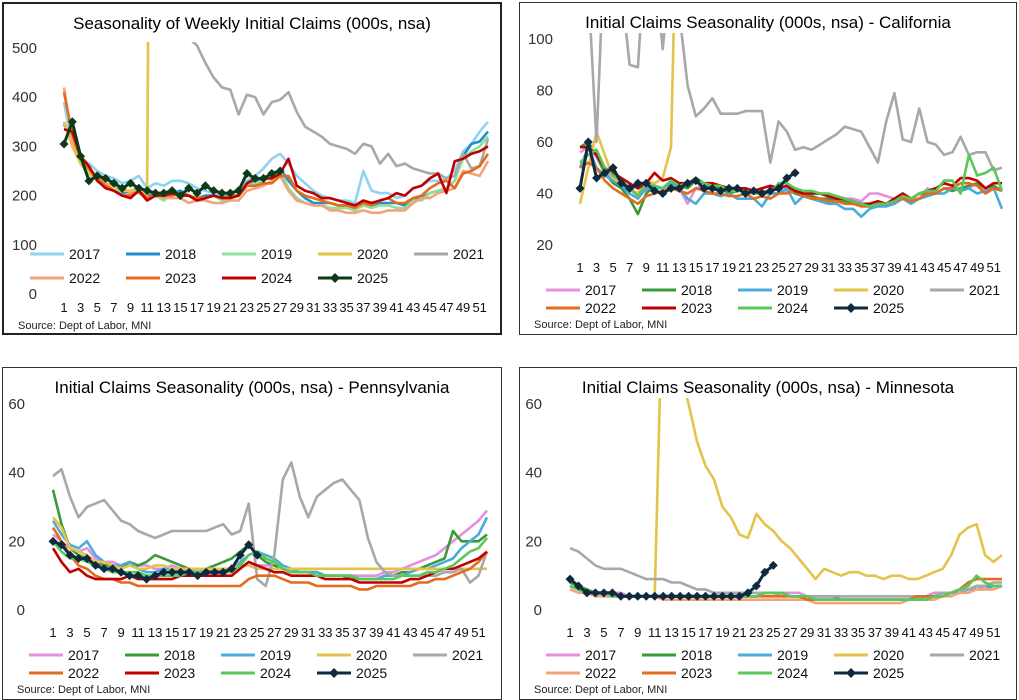 The width and height of the screenshot is (1019, 700). I want to click on x-tick-label: 47, so click(960, 267).